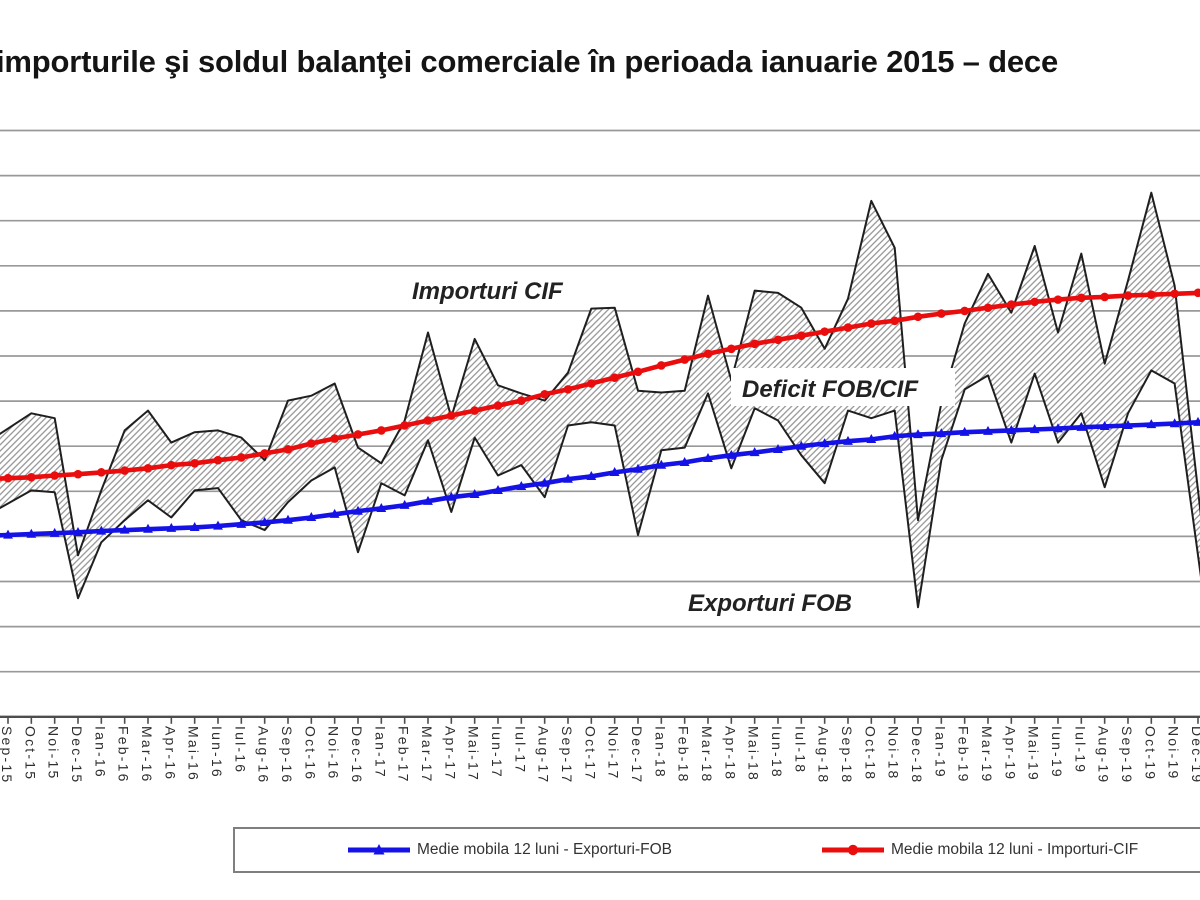  Describe the element at coordinates (310, 753) in the screenshot. I see `x-tick-label: Oct-16` at that location.